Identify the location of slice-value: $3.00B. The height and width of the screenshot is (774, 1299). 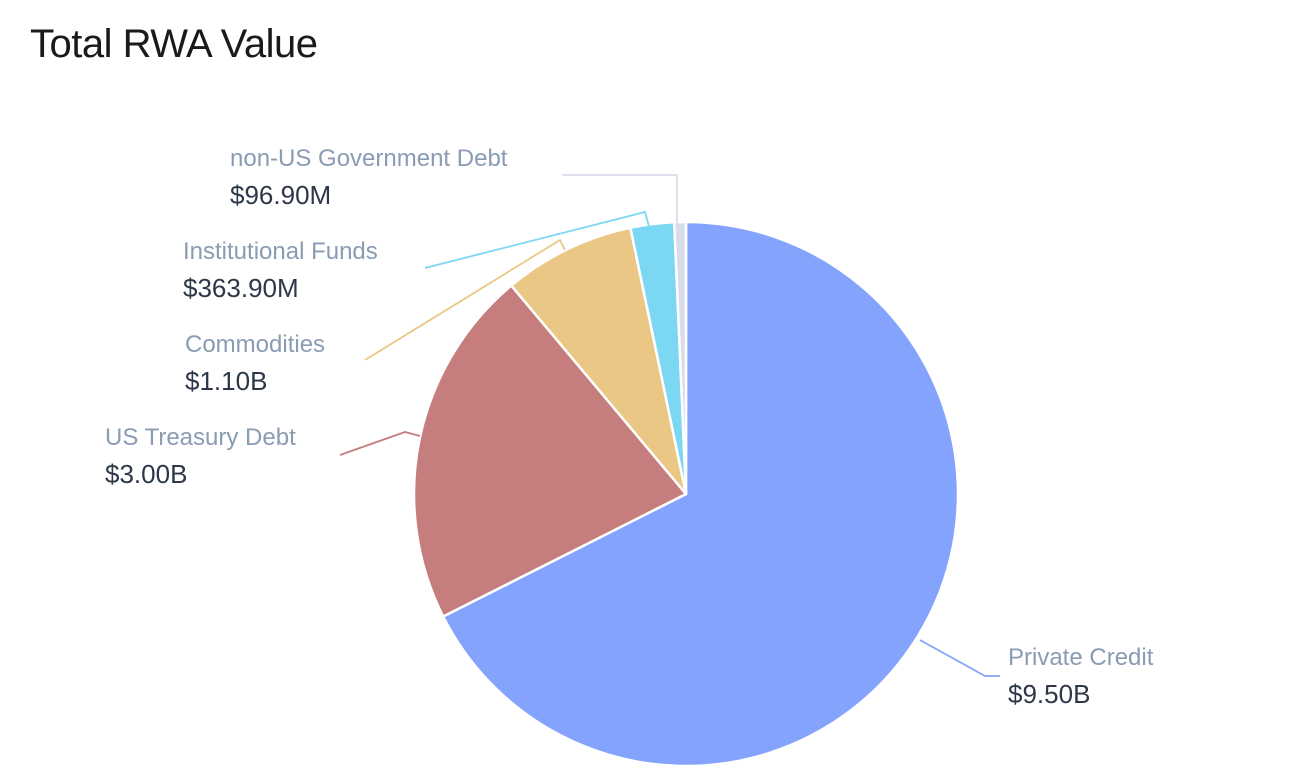
(146, 474).